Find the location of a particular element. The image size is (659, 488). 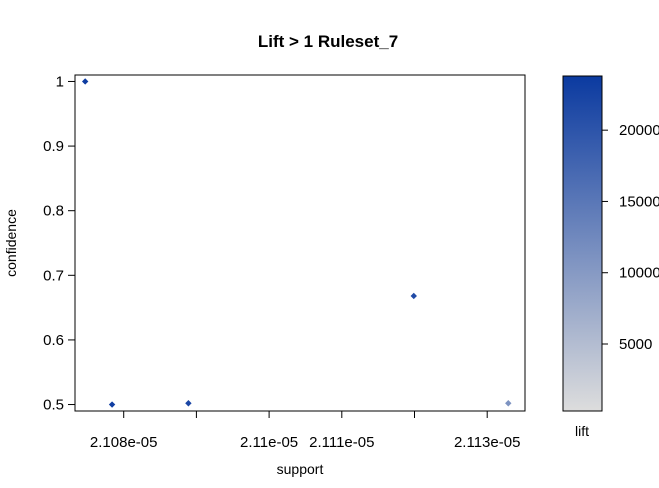

colorbar-label: lift is located at coordinates (582, 431).